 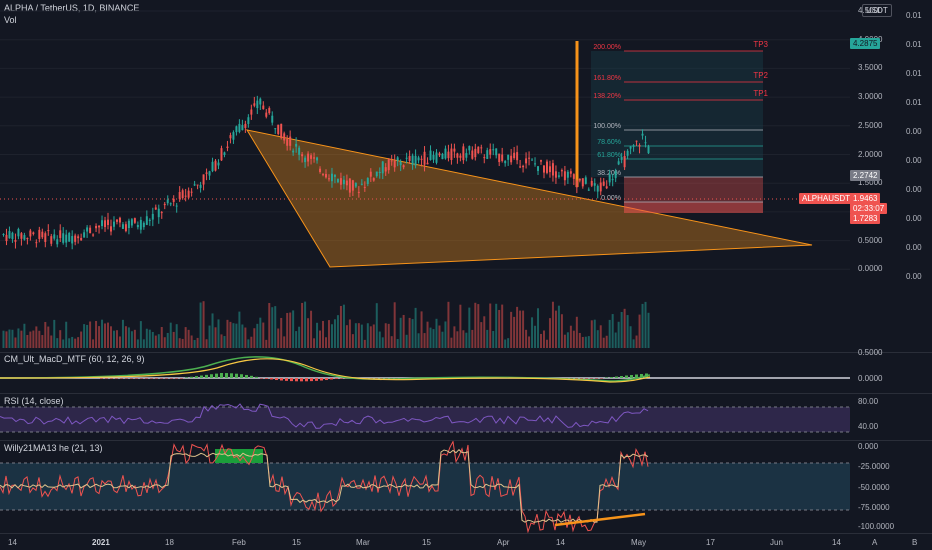 What do you see at coordinates (74, 359) in the screenshot?
I see `macd-title: CM_Ult_MacD_MTF (60, 12, 26, 9)` at bounding box center [74, 359].